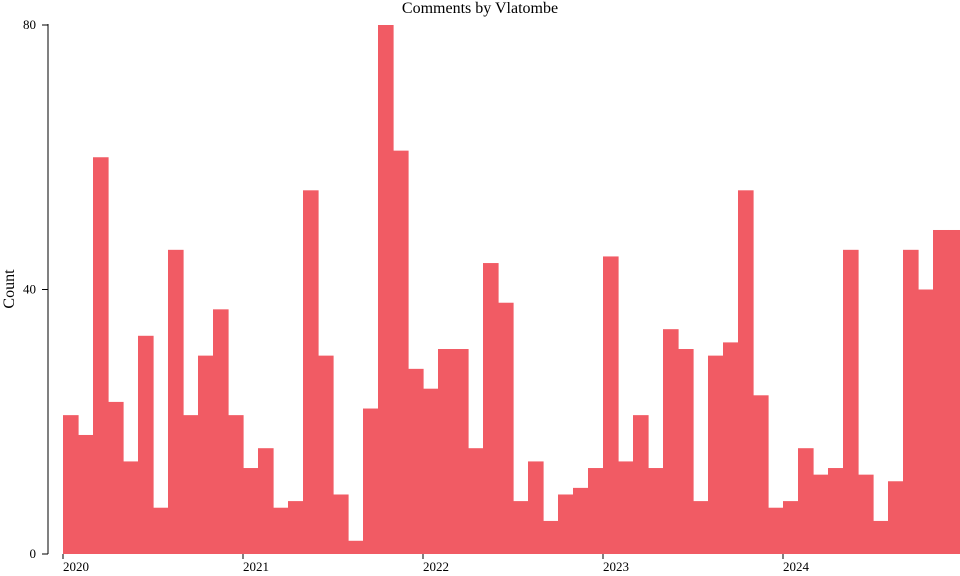  I want to click on y-axis-ticks: 0 40 80, so click(35, 289).